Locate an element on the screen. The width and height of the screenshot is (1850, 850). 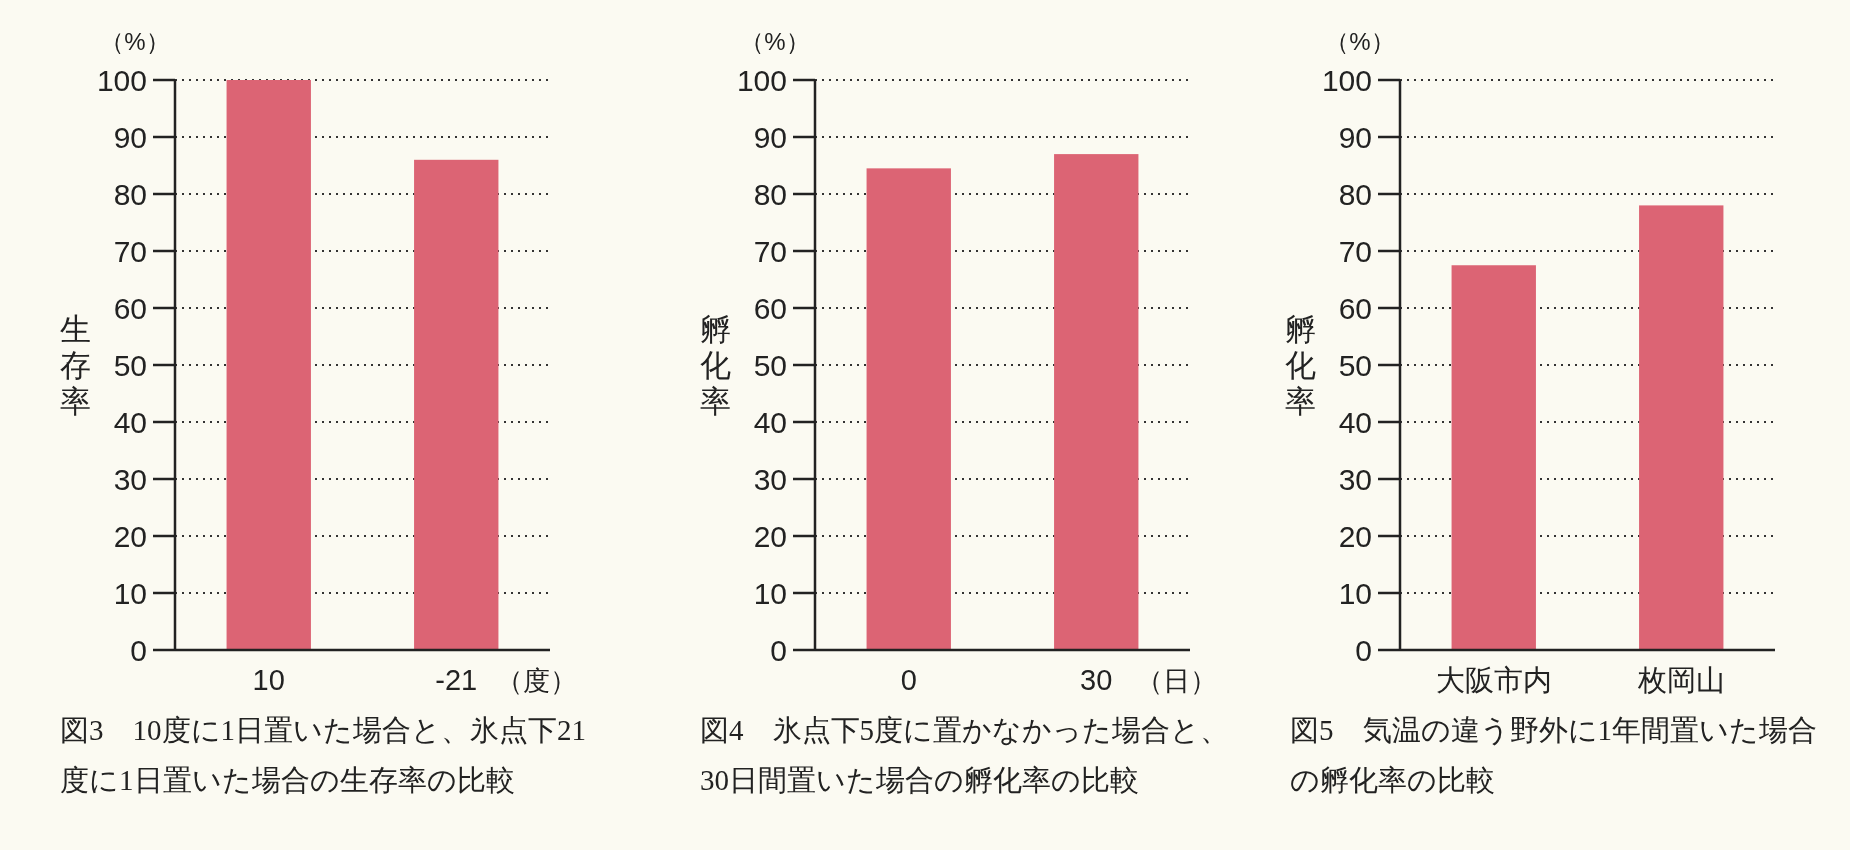
text: 図3 10度に1日置いた場合と、氷点下21度に1日置いた場合の生存率の比較 is located at coordinates (323, 755).